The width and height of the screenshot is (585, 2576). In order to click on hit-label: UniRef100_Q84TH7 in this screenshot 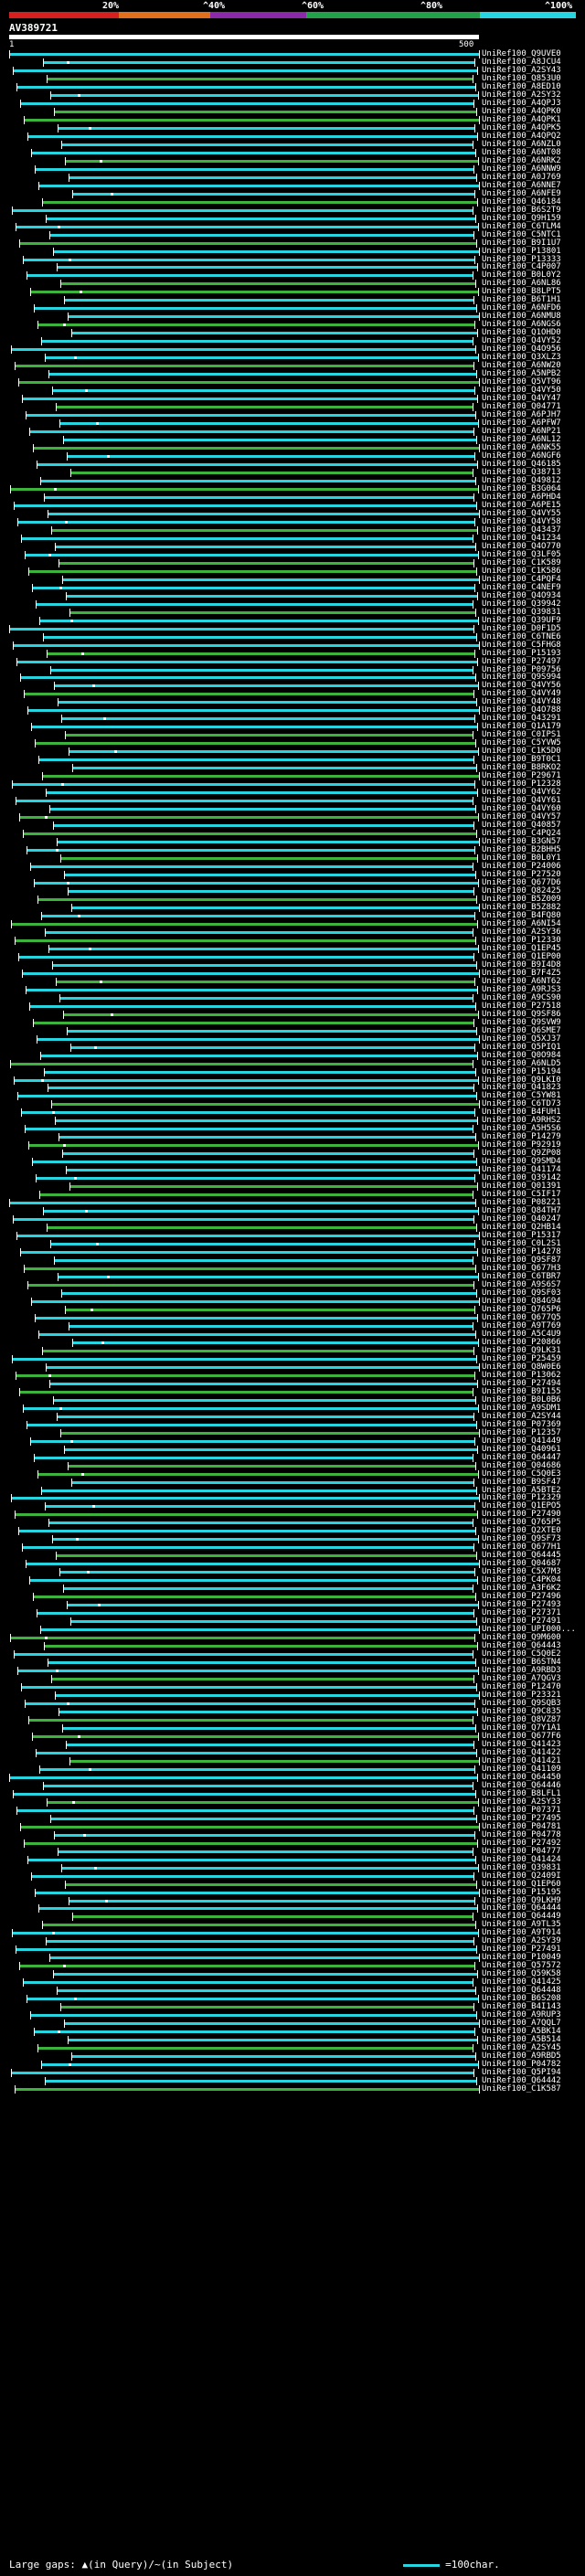, I will do `click(521, 1211)`.